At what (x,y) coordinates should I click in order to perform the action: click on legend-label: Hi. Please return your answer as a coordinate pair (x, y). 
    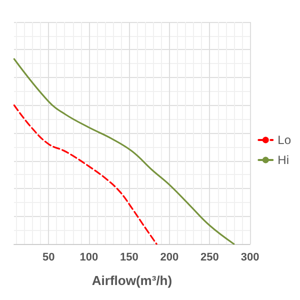
    Looking at the image, I should click on (283, 160).